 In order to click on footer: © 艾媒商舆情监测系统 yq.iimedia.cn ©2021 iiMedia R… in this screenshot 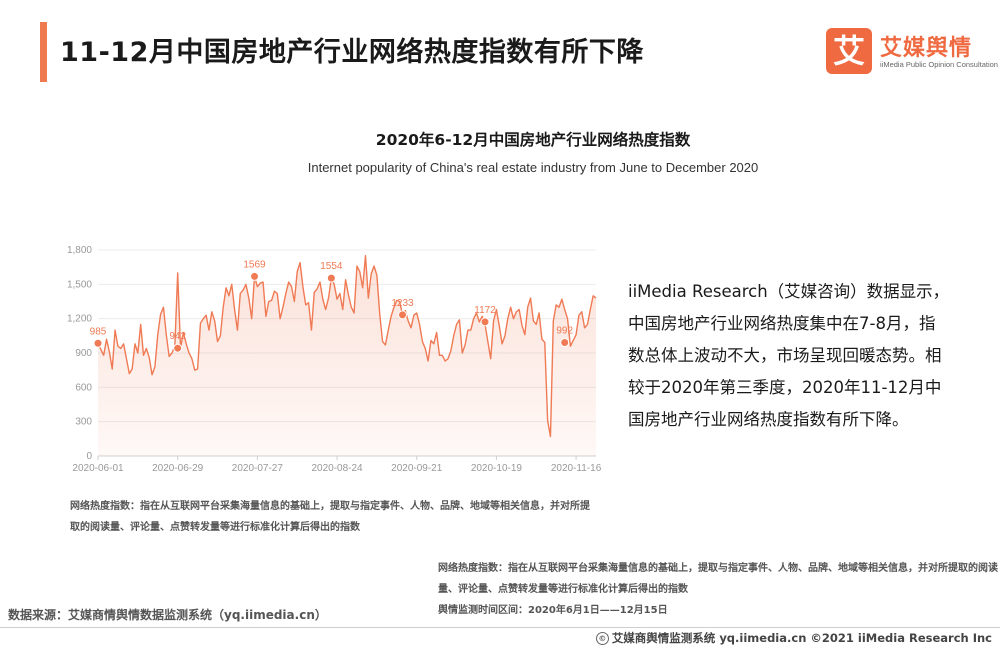, I will do `click(793, 638)`.